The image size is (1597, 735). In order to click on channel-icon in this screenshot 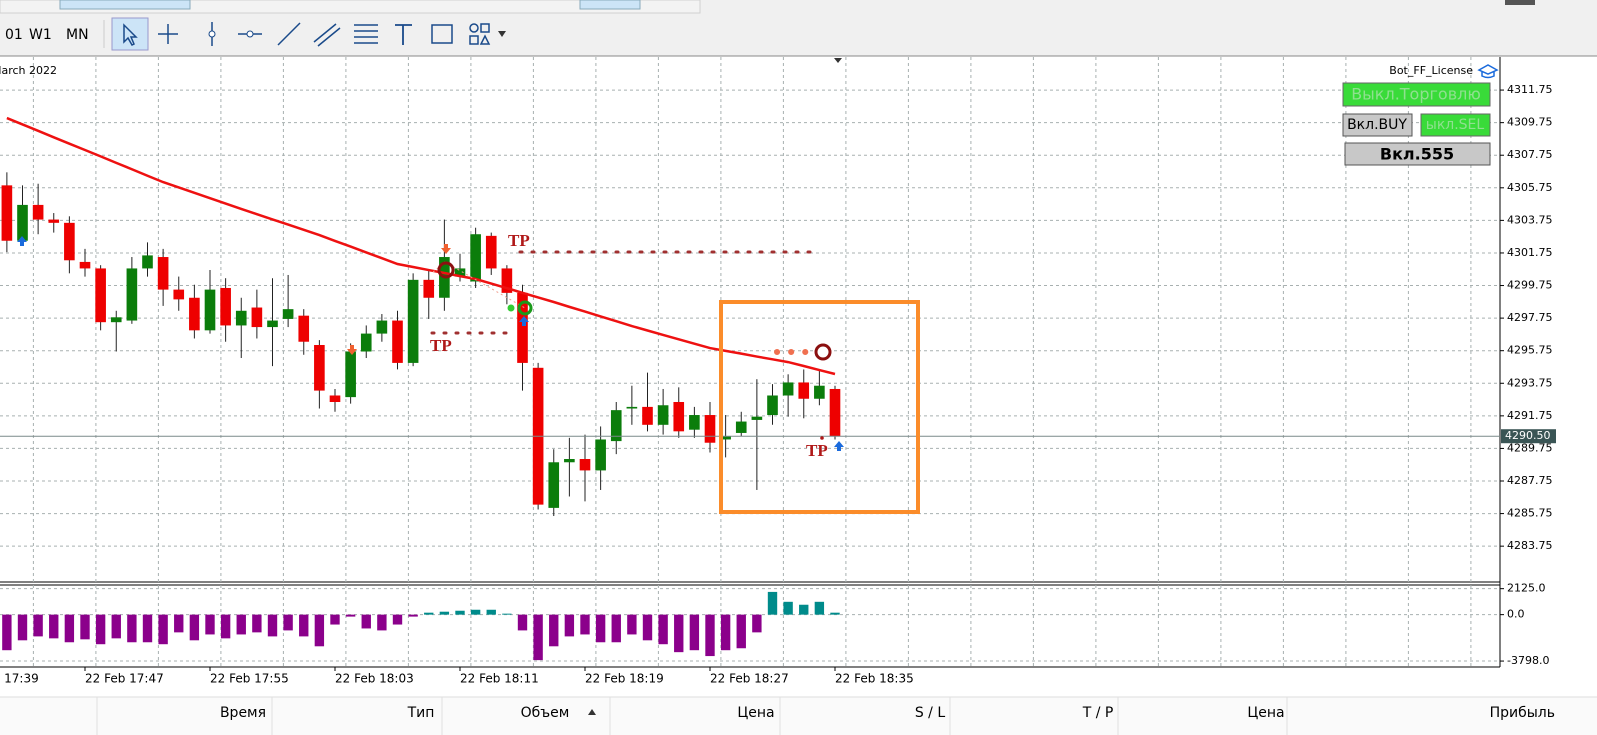, I will do `click(327, 35)`.